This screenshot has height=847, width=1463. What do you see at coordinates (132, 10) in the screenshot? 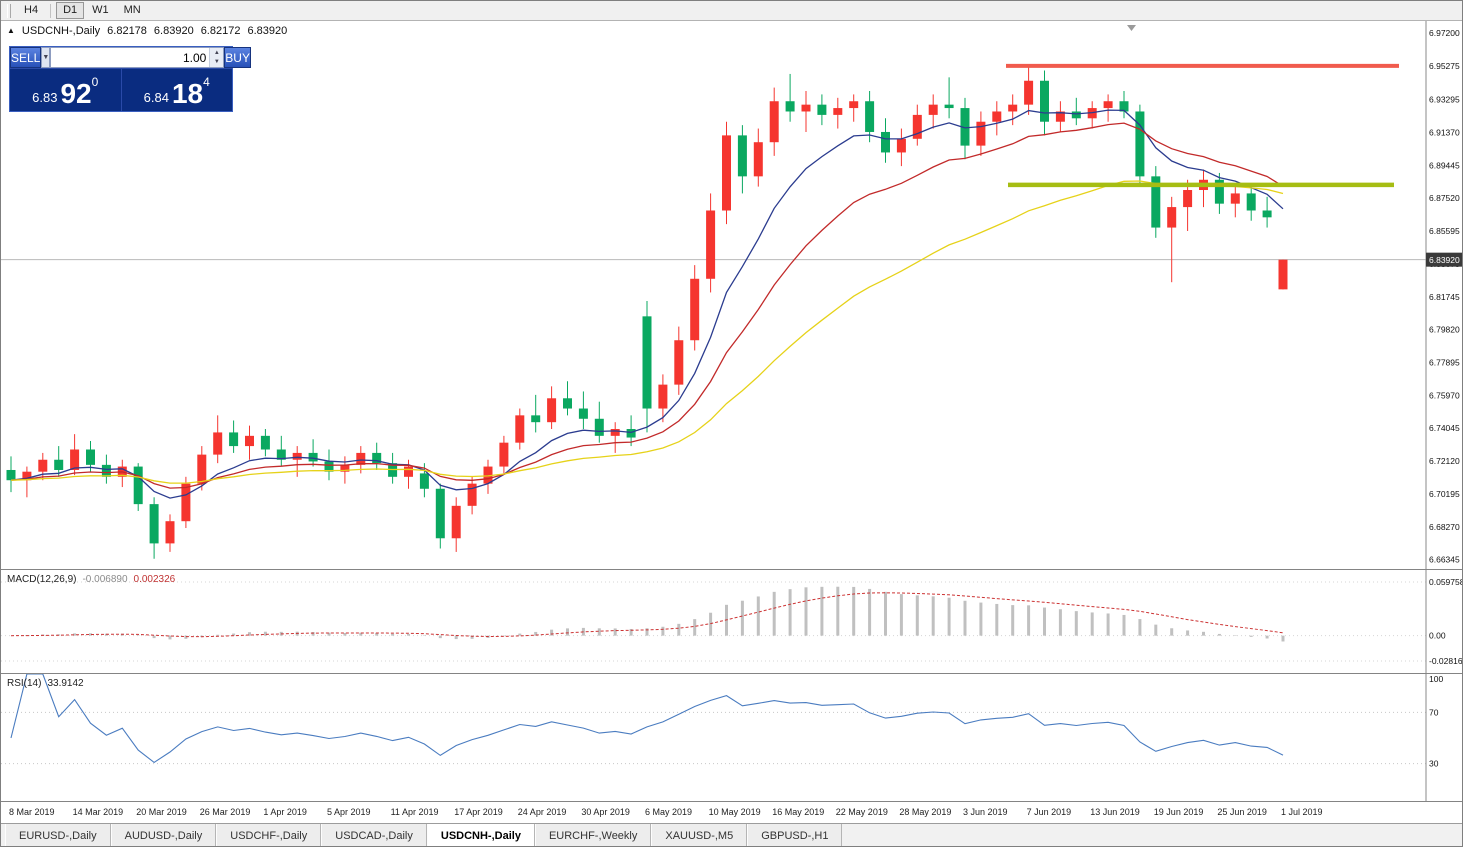
I see `timeframe-mn-button: MN` at bounding box center [132, 10].